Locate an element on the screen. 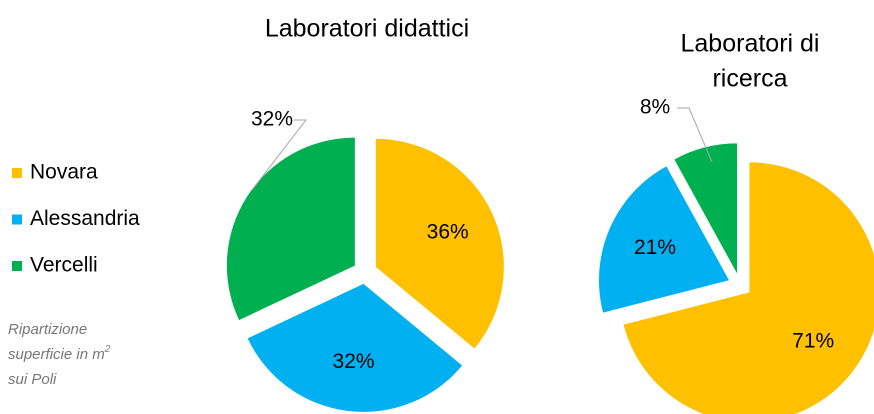  caption: Ripartizione superficie in m2 sui Poli is located at coordinates (59, 354).